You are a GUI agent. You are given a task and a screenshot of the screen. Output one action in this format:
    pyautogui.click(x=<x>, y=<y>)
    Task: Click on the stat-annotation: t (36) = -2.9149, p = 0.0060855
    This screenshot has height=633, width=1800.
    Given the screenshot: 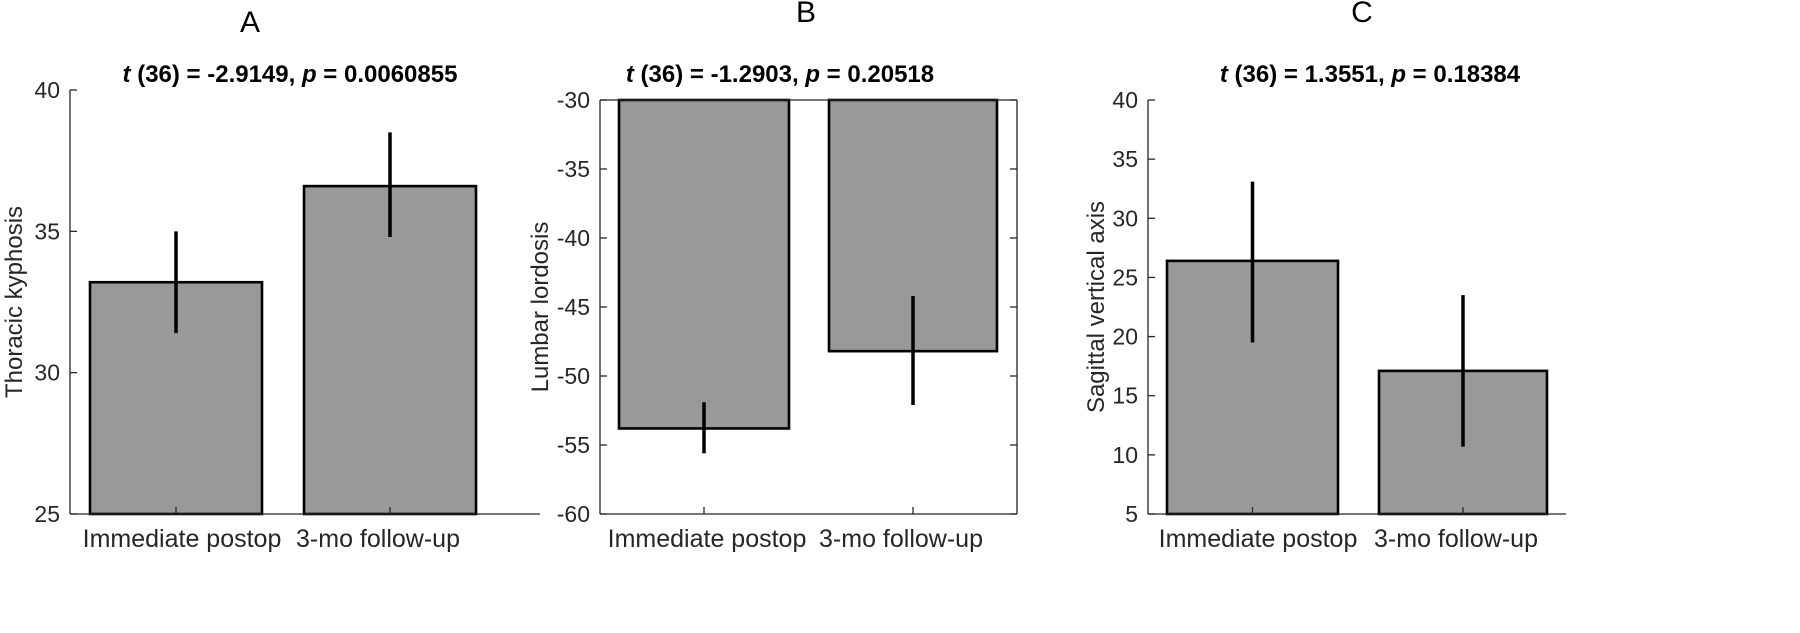 What is the action you would take?
    pyautogui.click(x=290, y=74)
    